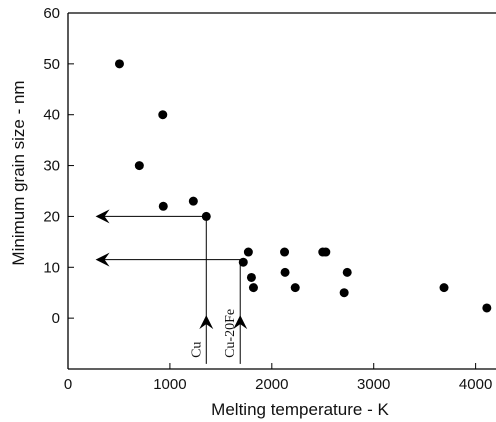  What do you see at coordinates (56, 318) in the screenshot?
I see `y-tick-label: 0` at bounding box center [56, 318].